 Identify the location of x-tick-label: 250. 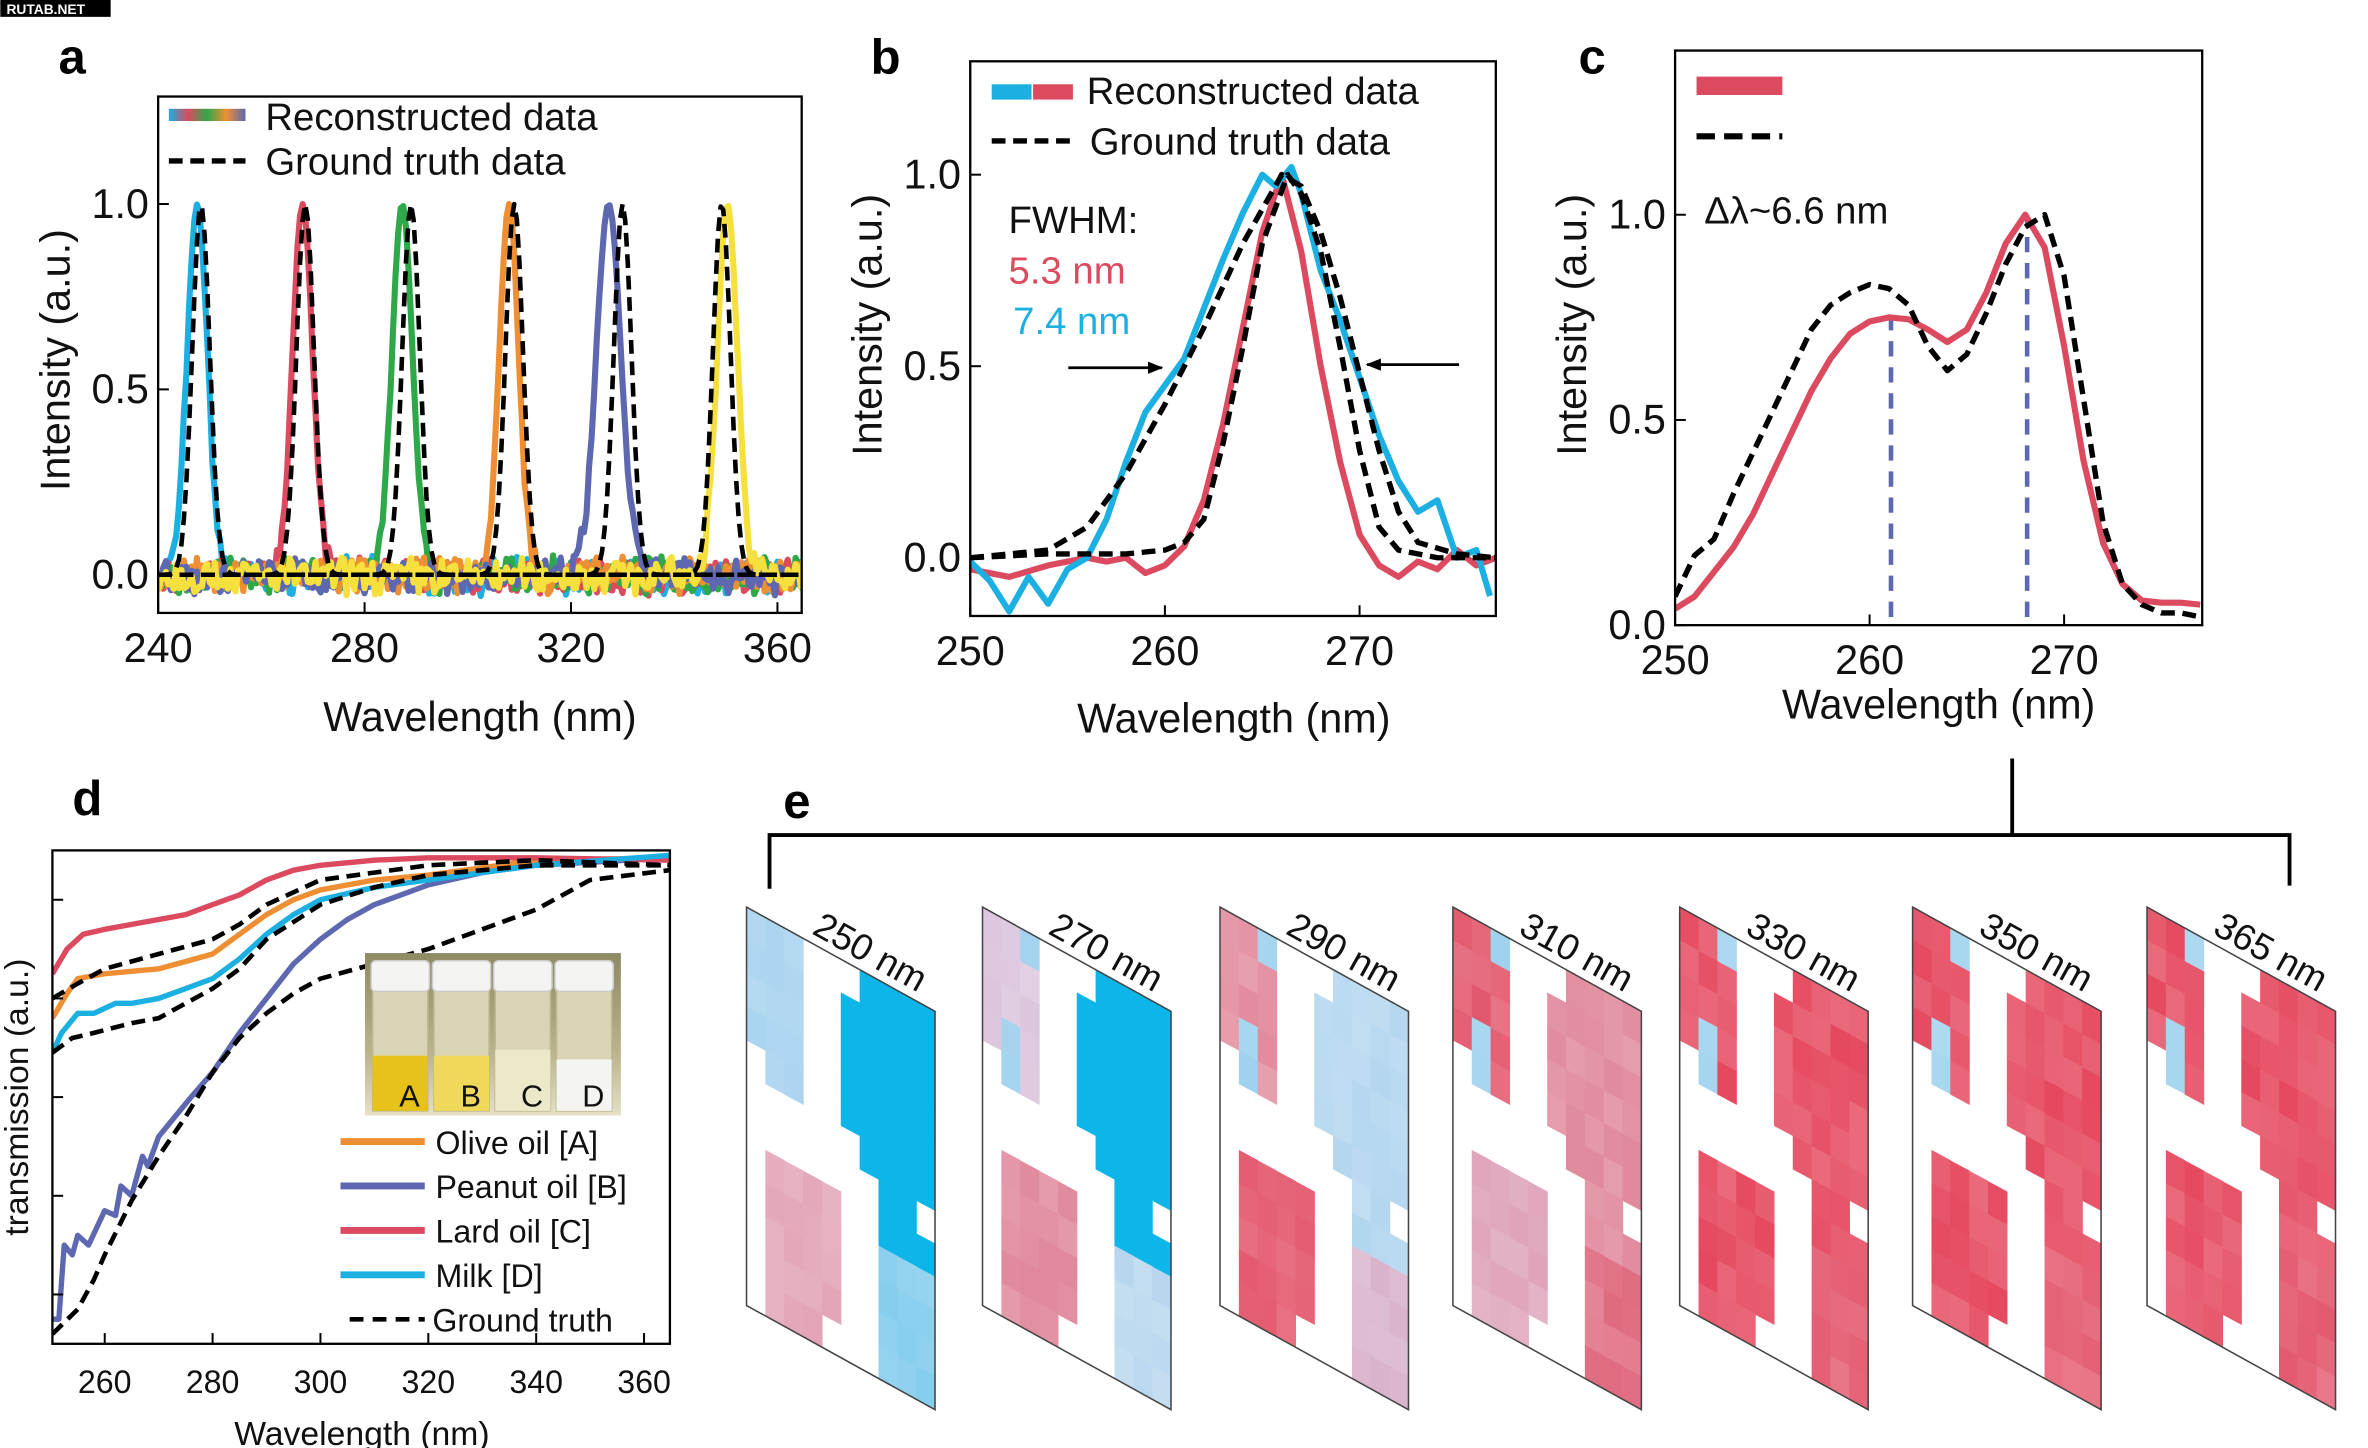
(970, 651).